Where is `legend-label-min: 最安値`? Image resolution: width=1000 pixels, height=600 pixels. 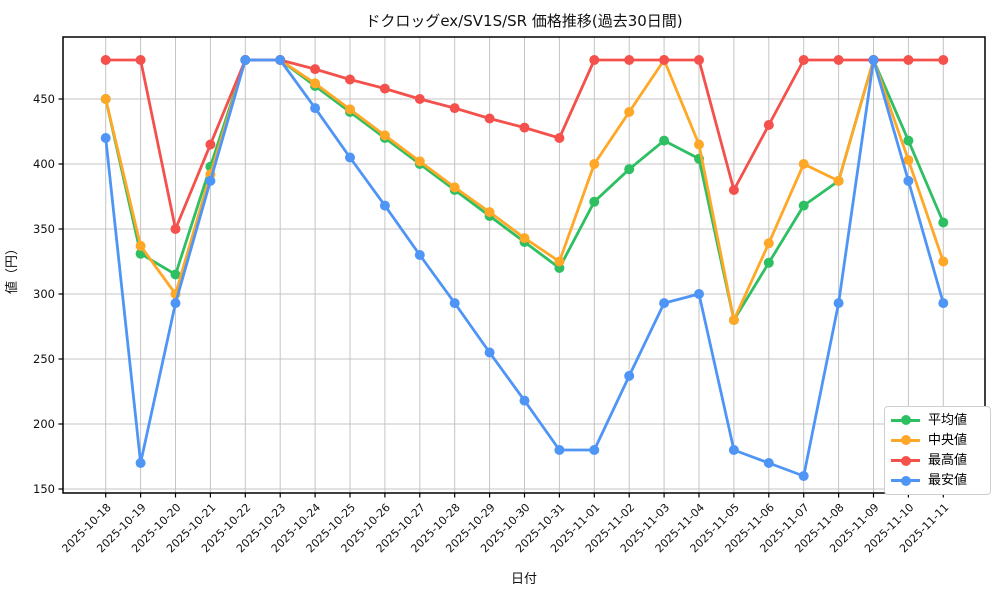 legend-label-min: 最安値 is located at coordinates (948, 481).